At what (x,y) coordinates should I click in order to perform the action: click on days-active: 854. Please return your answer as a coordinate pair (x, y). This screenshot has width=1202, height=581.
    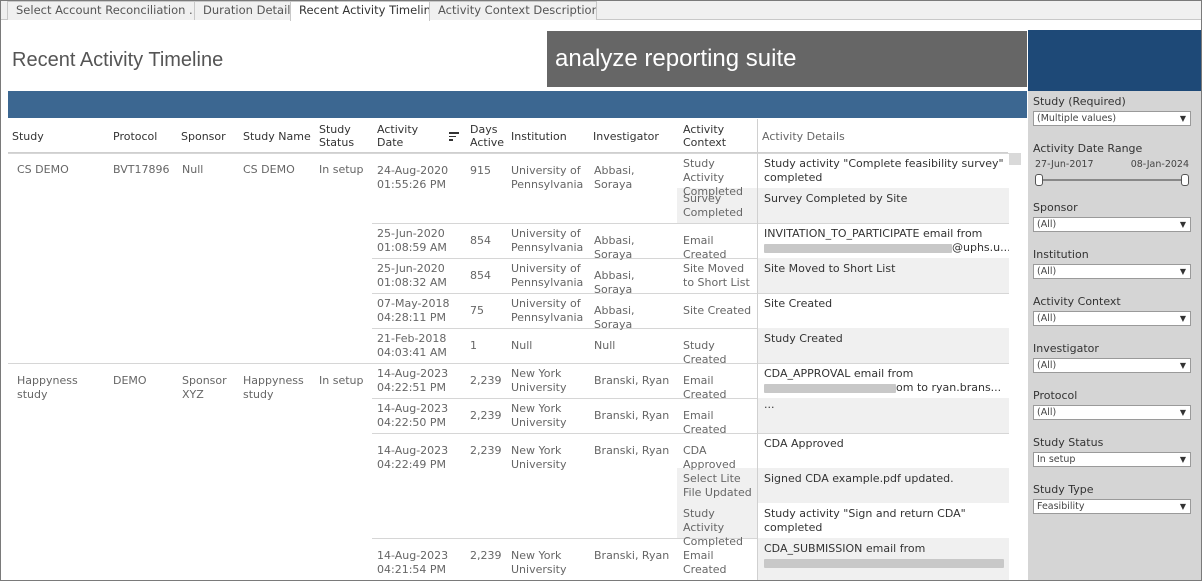
    Looking at the image, I should click on (480, 275).